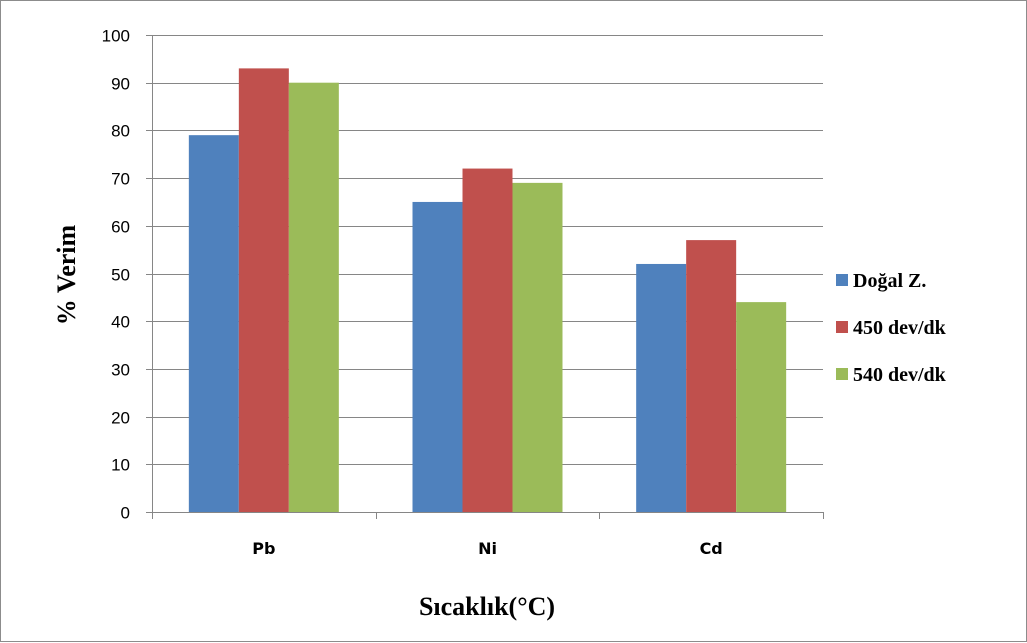 This screenshot has height=643, width=1027. Describe the element at coordinates (120, 84) in the screenshot. I see `y-tick-label: 90` at that location.